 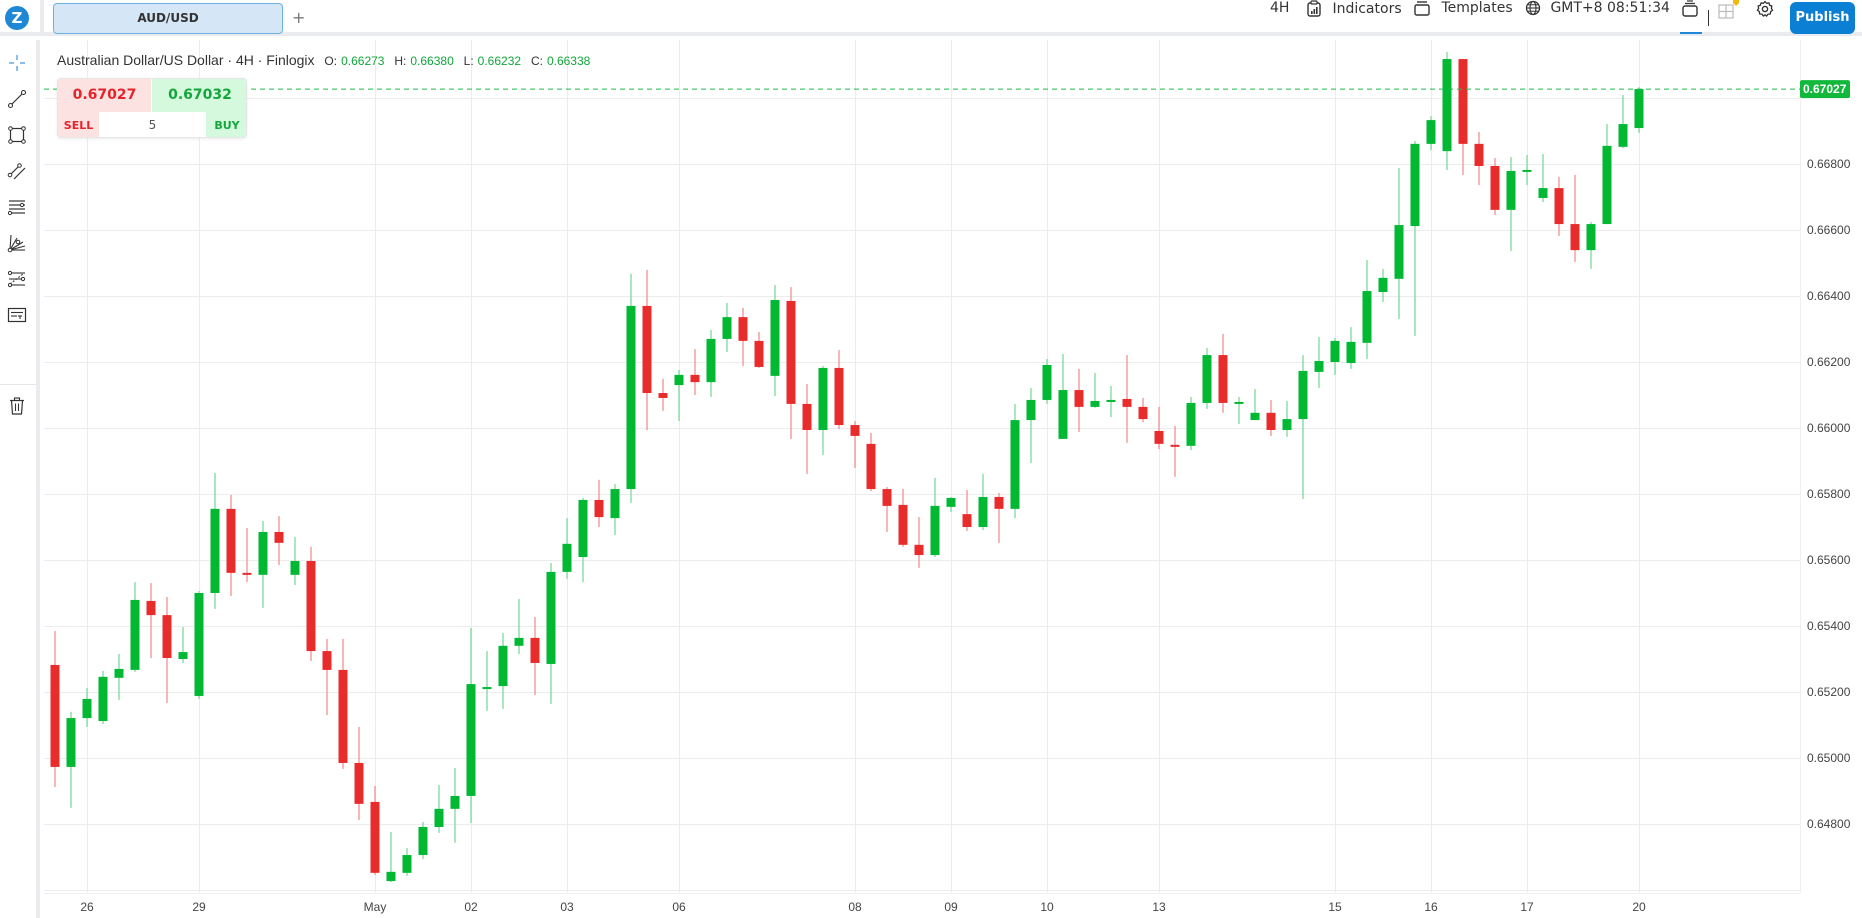 I want to click on trend-line-tool, so click(x=17, y=101).